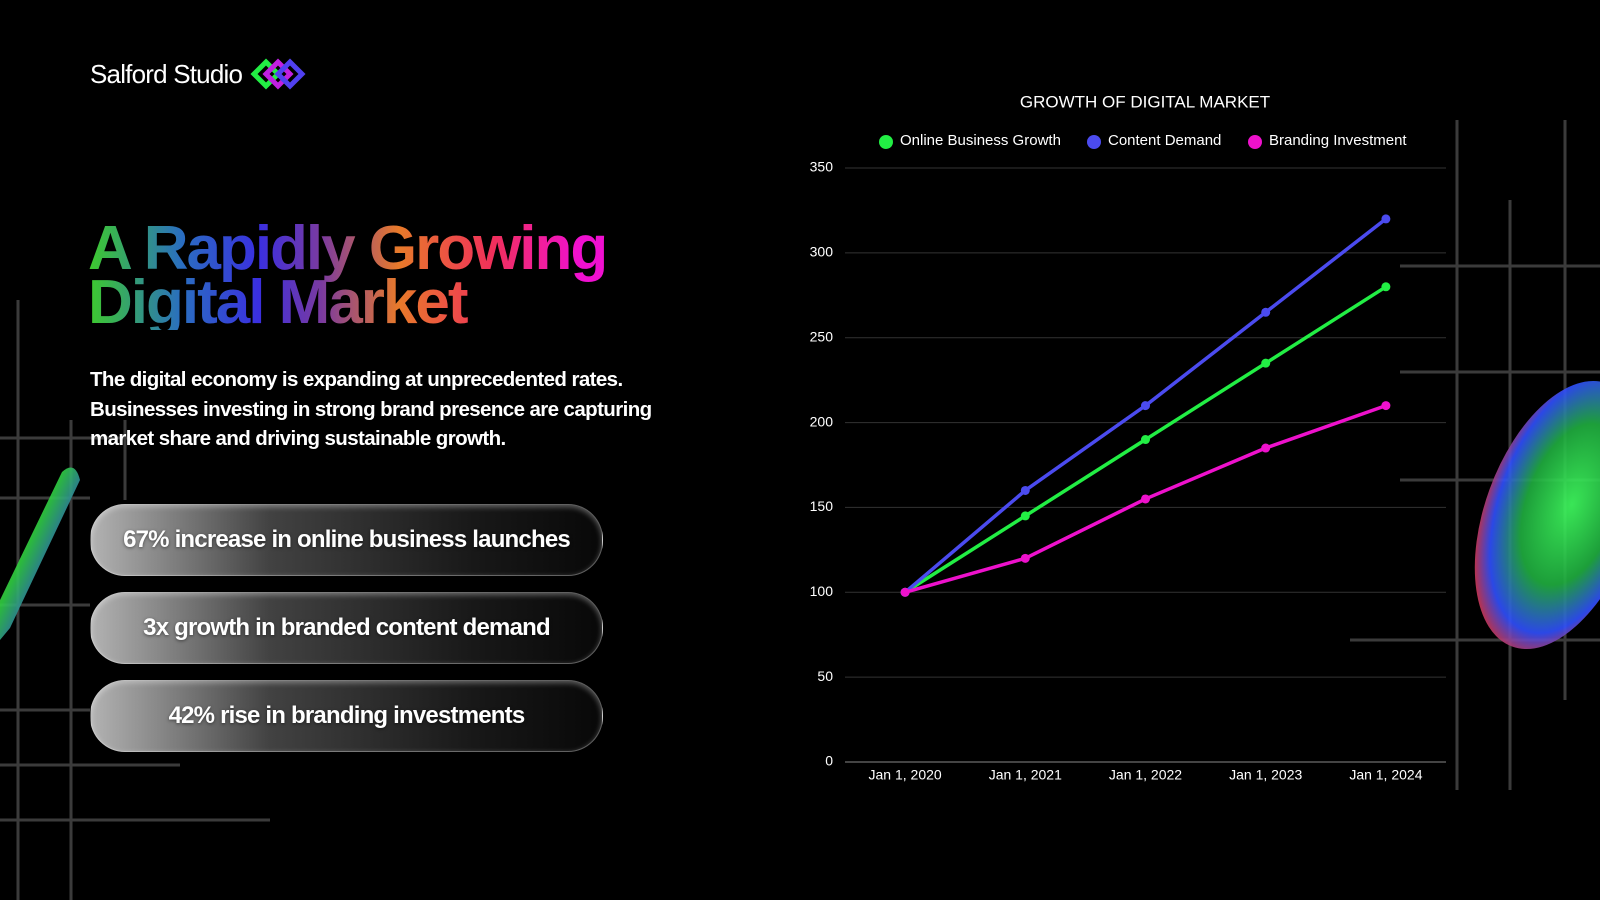 The height and width of the screenshot is (900, 1600). What do you see at coordinates (822, 167) in the screenshot?
I see `y-tick-label: 350` at bounding box center [822, 167].